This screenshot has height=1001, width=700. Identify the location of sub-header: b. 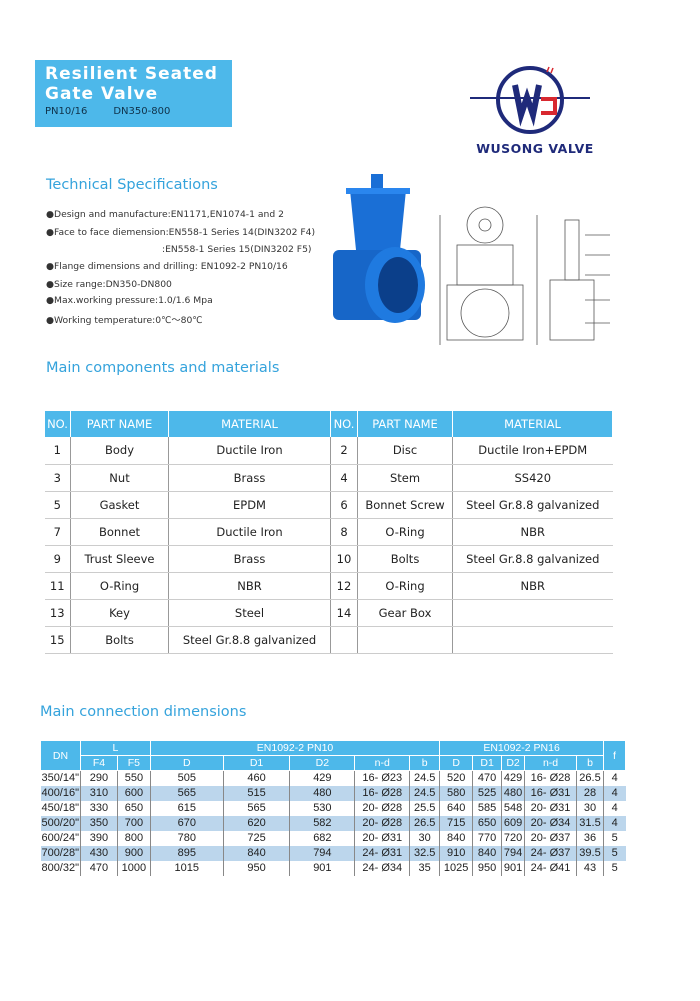
(425, 763).